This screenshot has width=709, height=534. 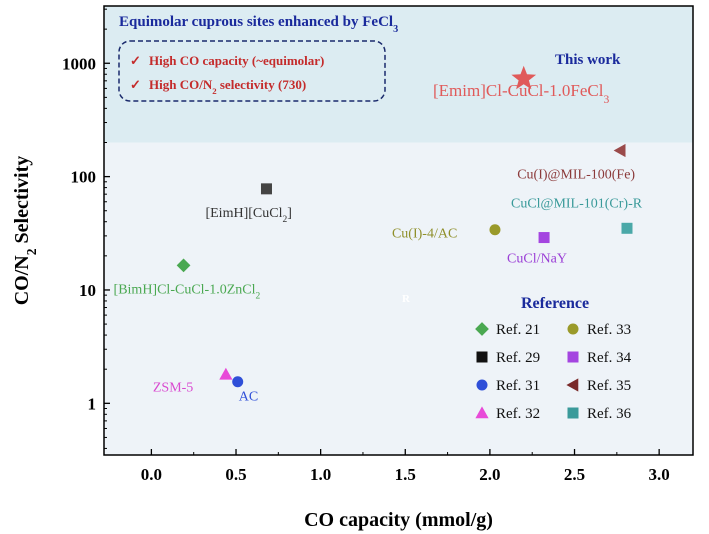 I want to click on x-tick-label: 1.0, so click(x=320, y=474).